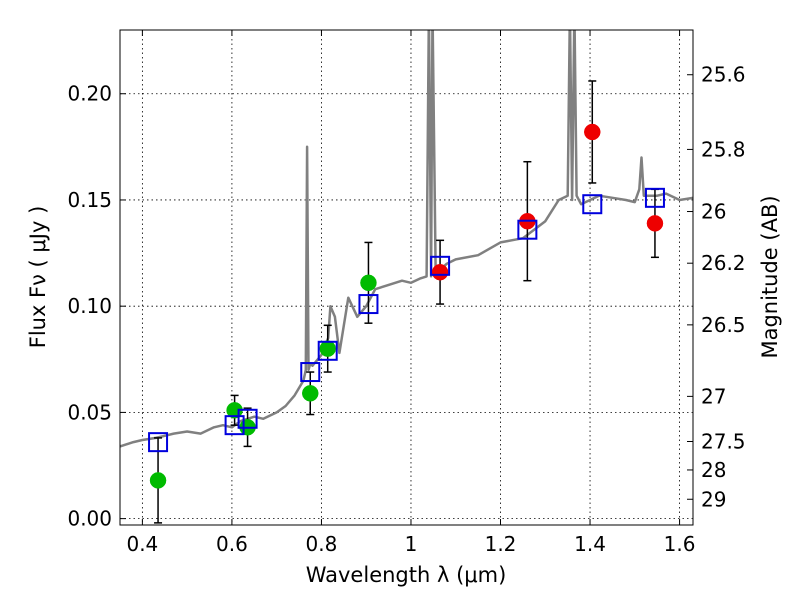  I want to click on y2-tick-label: 27, so click(713, 396).